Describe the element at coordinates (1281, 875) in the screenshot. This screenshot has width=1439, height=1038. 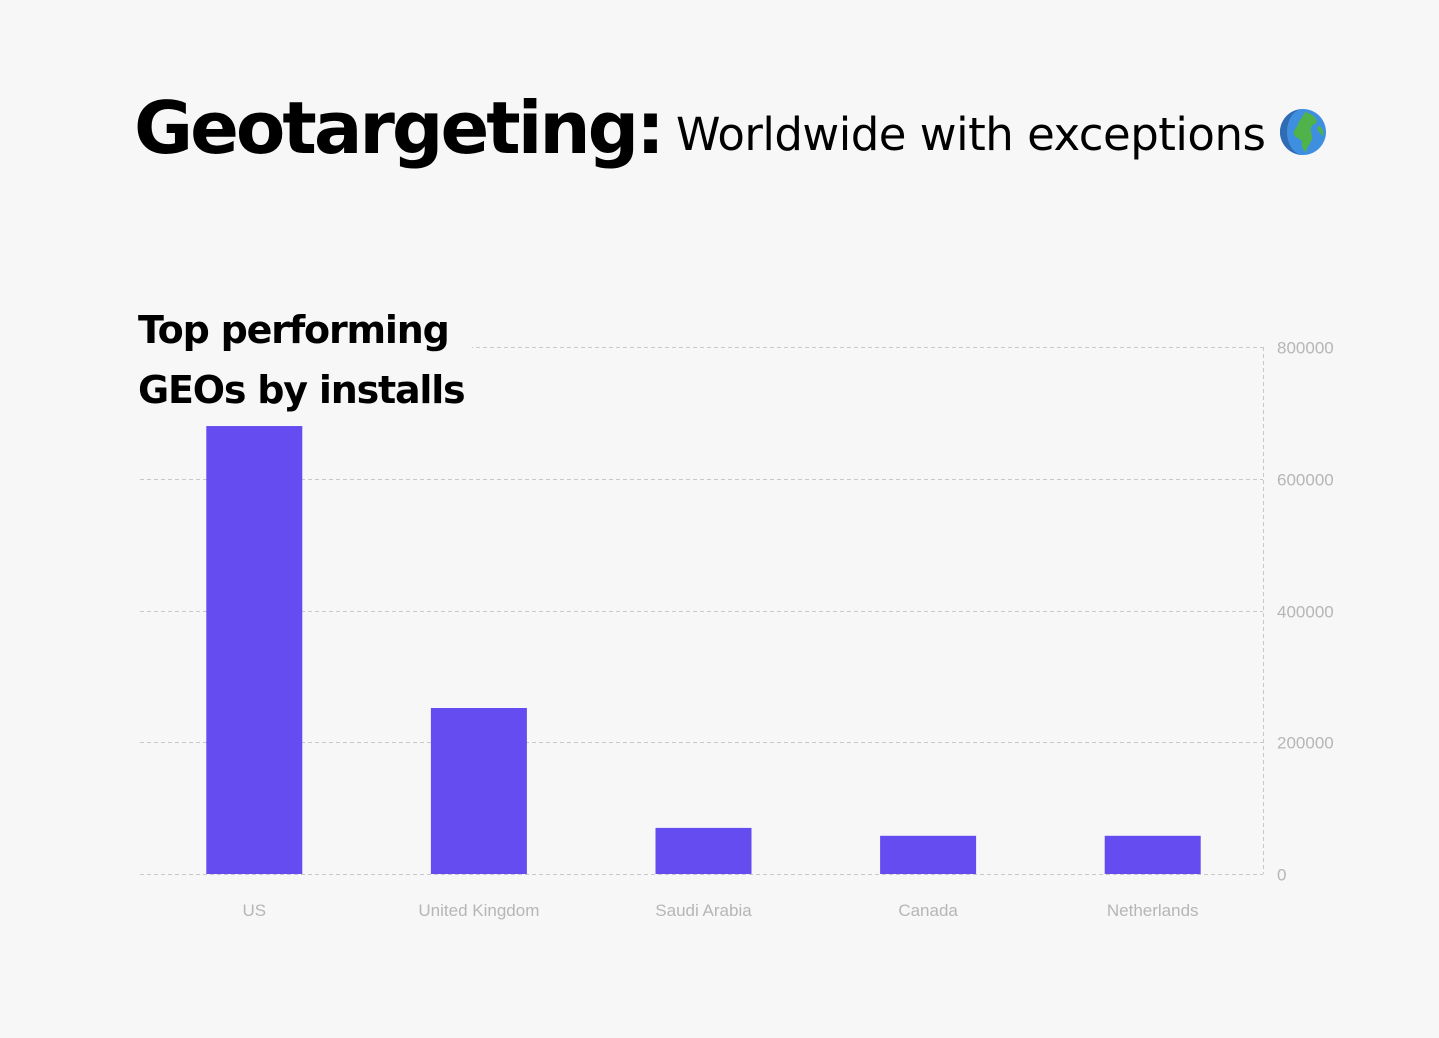
I see `y-tick-label: 0` at that location.